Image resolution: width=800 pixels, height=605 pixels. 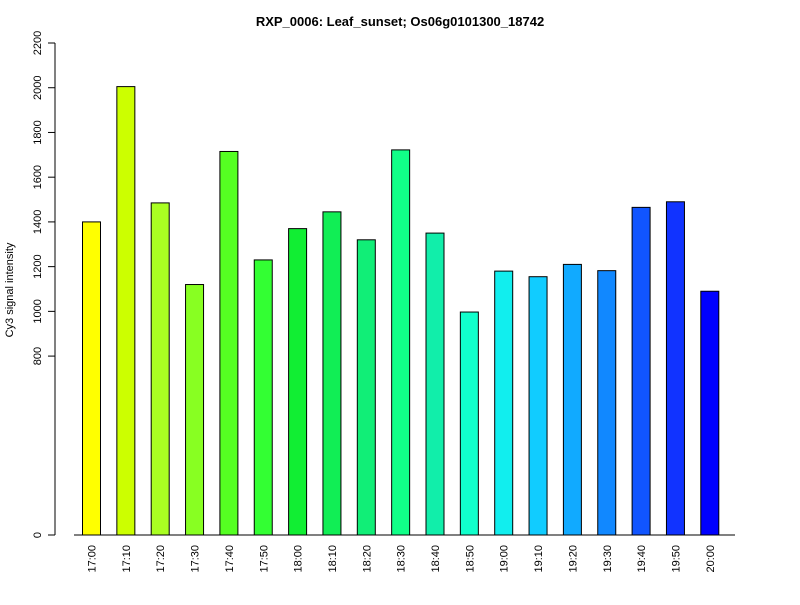 I want to click on x-tick-label: 19:50, so click(x=676, y=559).